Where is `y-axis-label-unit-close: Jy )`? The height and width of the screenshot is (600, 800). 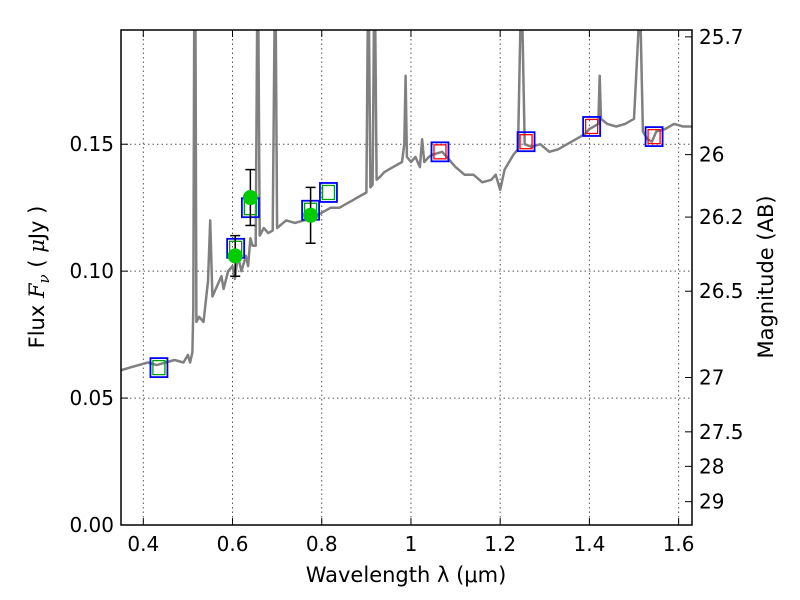
y-axis-label-unit-close: Jy ) is located at coordinates (37, 224).